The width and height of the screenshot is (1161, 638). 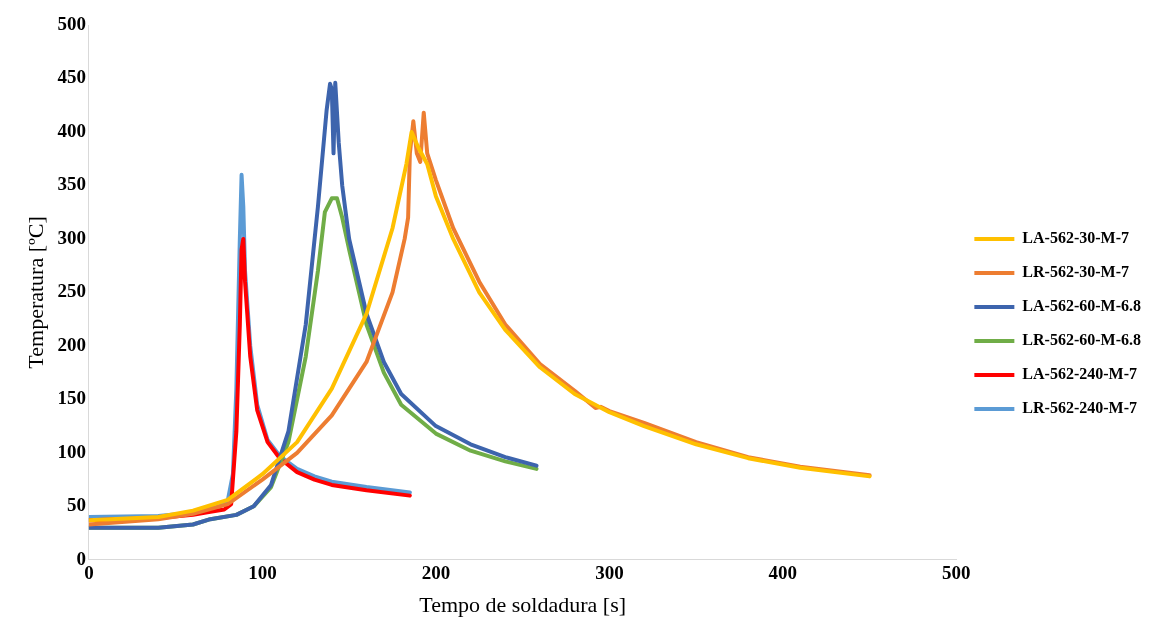 I want to click on y-tick-label: 0, so click(x=81, y=558).